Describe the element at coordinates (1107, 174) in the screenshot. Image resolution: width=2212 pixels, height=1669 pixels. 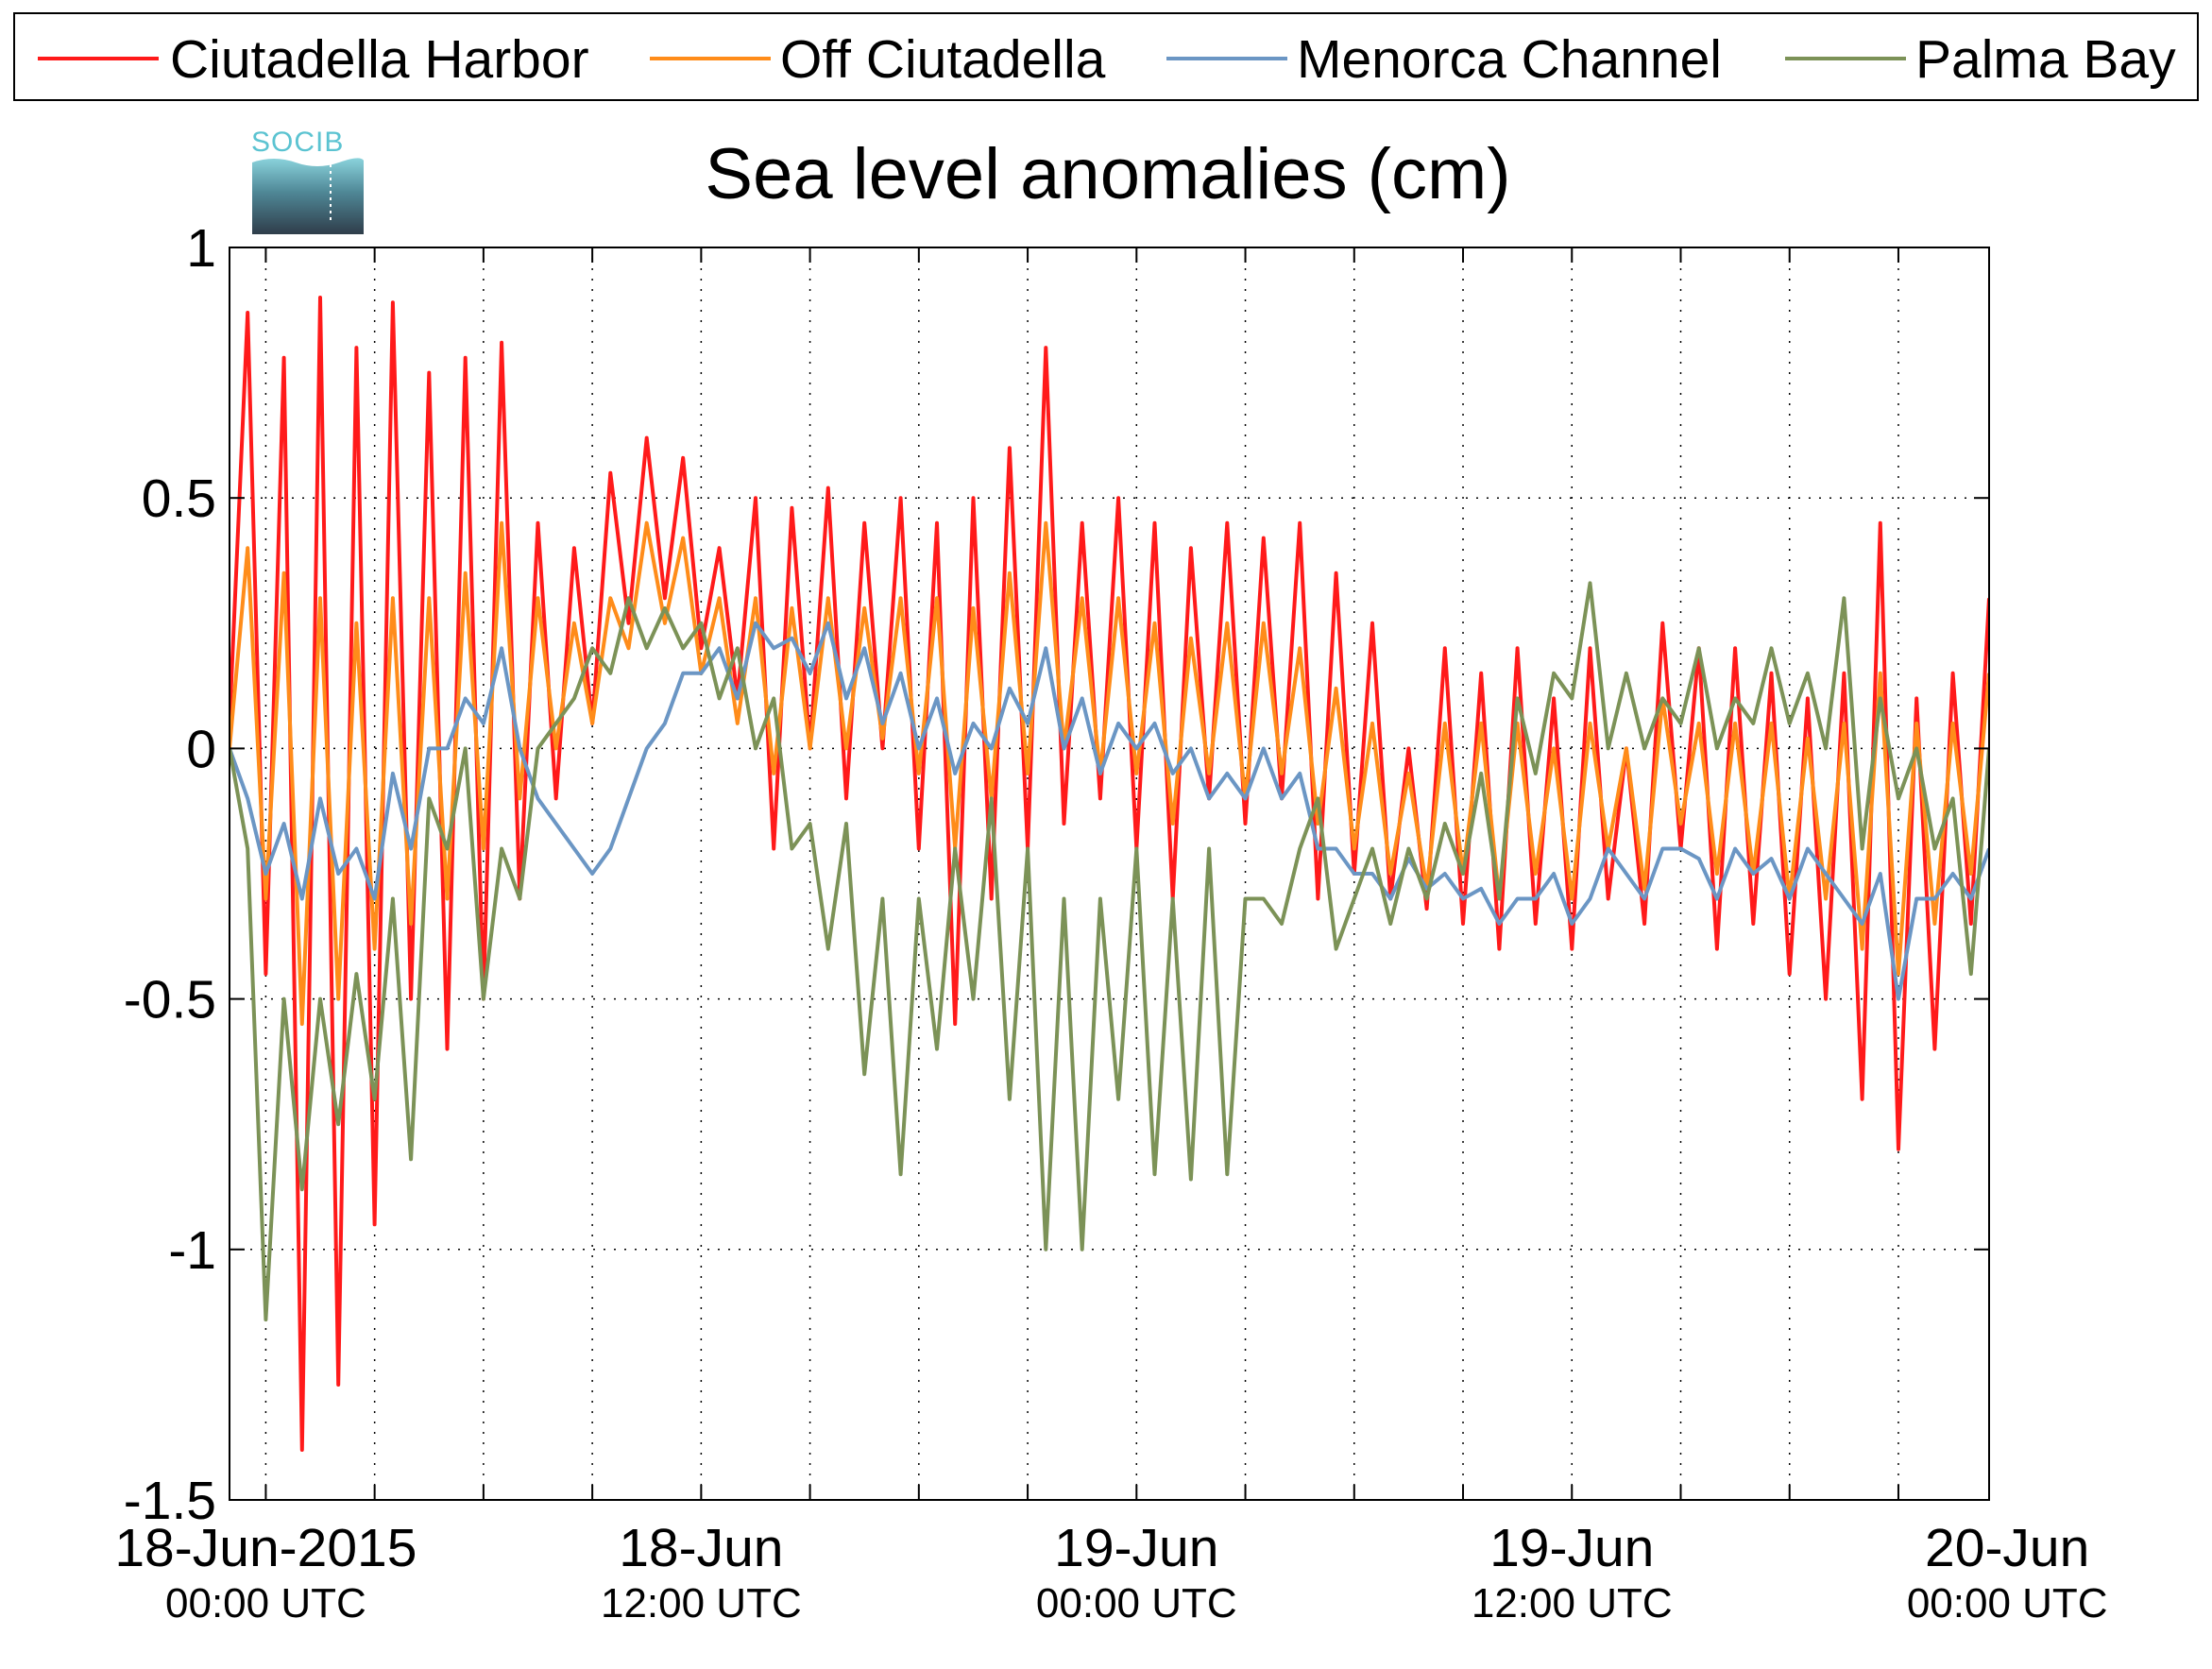
I see `chart-title: Sea level anomalies (cm)` at that location.